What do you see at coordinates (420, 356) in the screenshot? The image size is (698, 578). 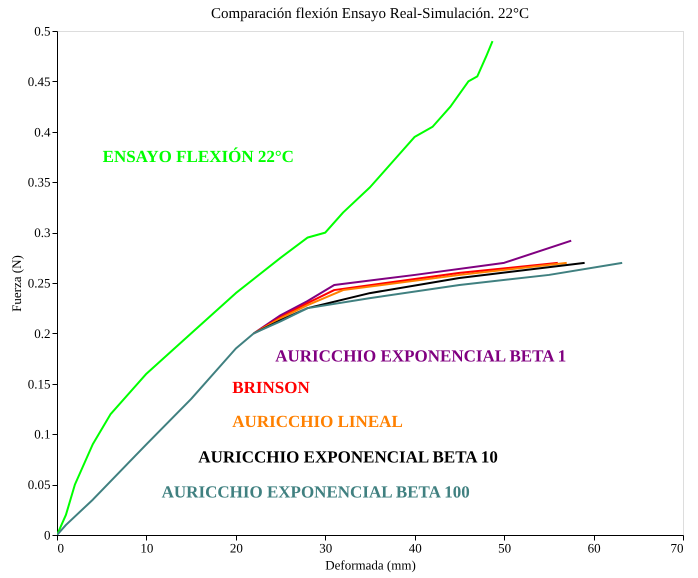 I see `series-label: AURICCHIO EXPONENCIAL BETA 1` at bounding box center [420, 356].